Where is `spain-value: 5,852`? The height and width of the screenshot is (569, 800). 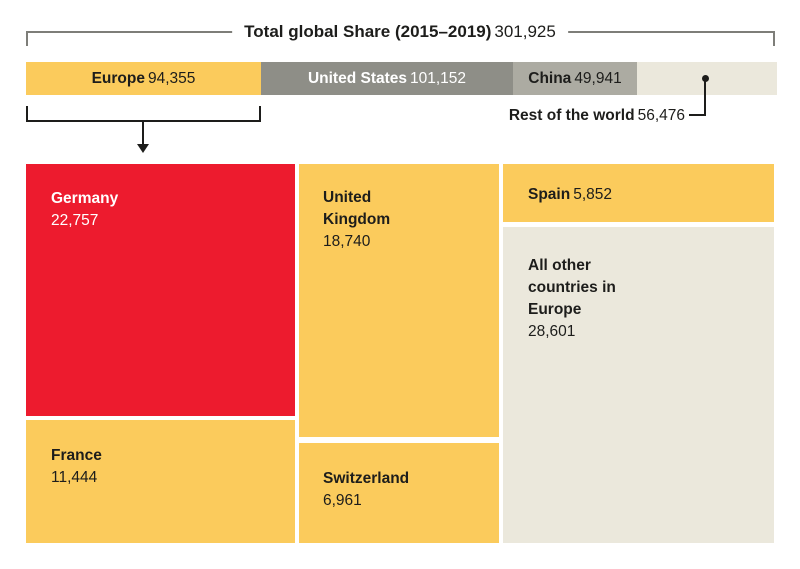
spain-value: 5,852 is located at coordinates (592, 194).